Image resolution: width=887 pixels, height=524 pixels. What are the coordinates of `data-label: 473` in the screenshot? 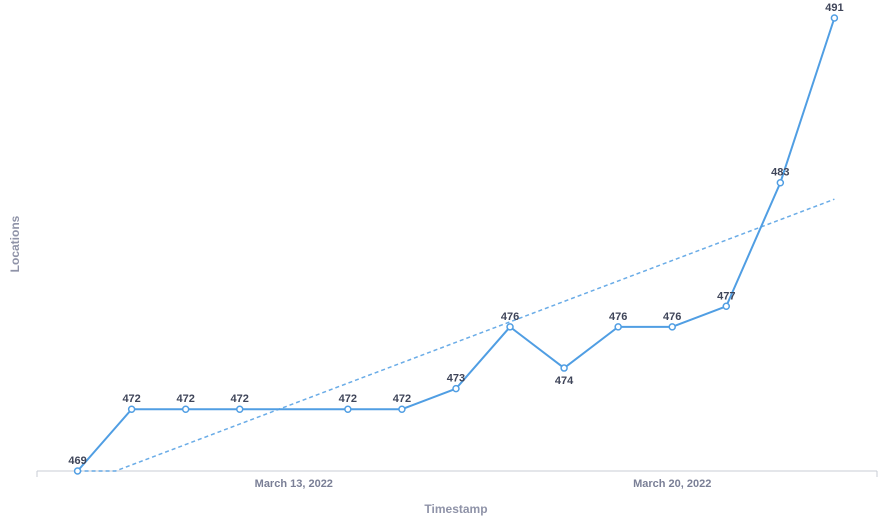 It's located at (456, 379).